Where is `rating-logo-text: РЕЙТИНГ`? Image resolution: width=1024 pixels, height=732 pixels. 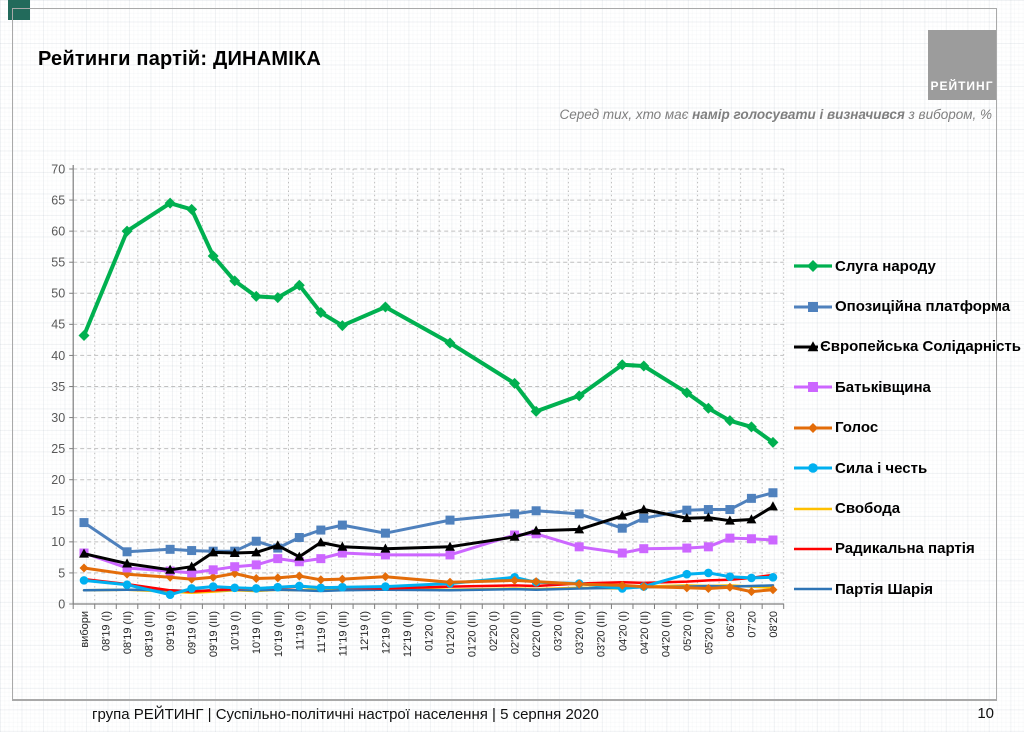
rating-logo-text: РЕЙТИНГ is located at coordinates (962, 86).